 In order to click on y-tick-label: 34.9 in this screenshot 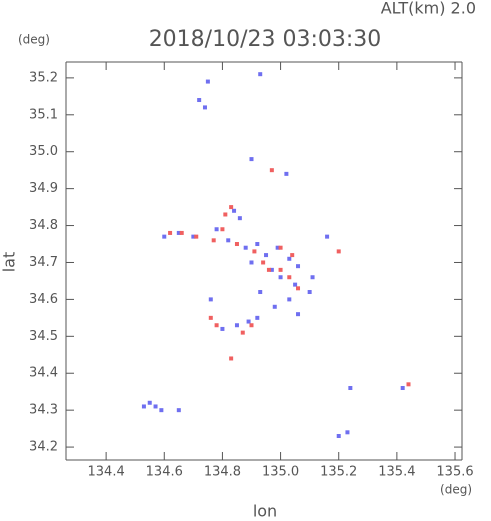, I will do `click(43, 188)`.